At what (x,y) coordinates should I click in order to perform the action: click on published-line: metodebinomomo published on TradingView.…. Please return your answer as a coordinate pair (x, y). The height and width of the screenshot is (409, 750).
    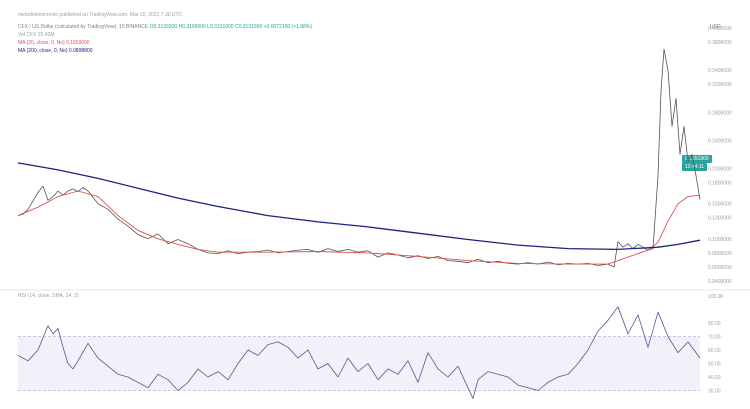
    Looking at the image, I should click on (100, 15).